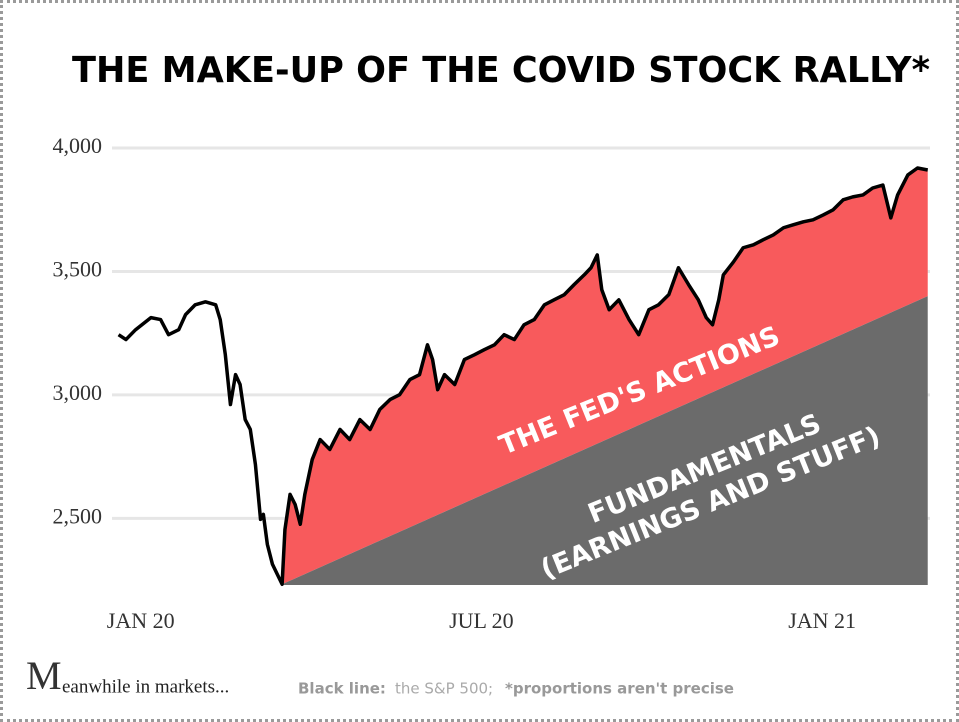 The width and height of the screenshot is (959, 722). Describe the element at coordinates (501, 70) in the screenshot. I see `chart-title: THE MAKE-UP OF THE COVID STOCK RALLY*` at that location.